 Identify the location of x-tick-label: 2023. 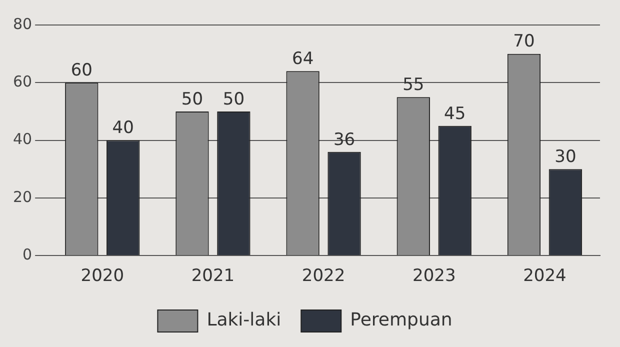
(434, 276).